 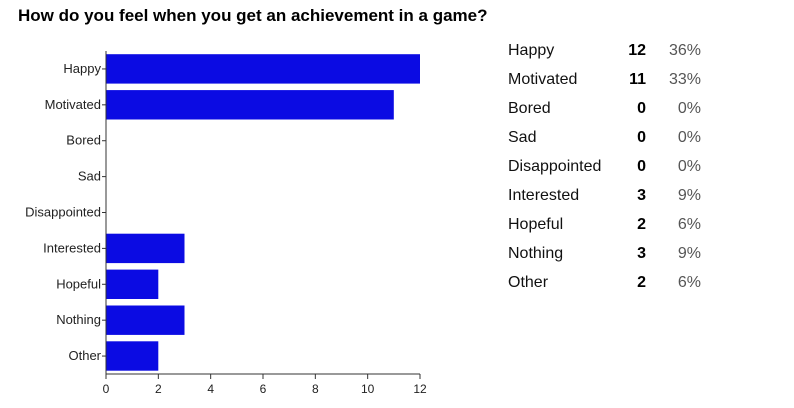 What do you see at coordinates (84, 355) in the screenshot?
I see `y-tick-label: Other` at bounding box center [84, 355].